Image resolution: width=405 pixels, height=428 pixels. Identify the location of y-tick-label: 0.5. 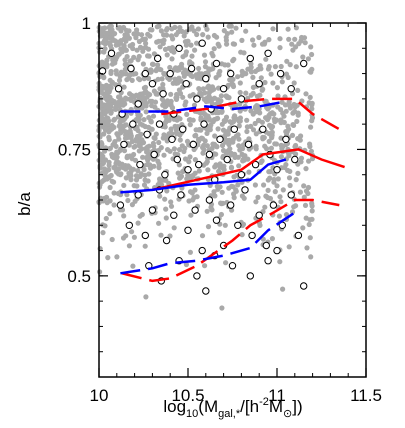
(79, 276).